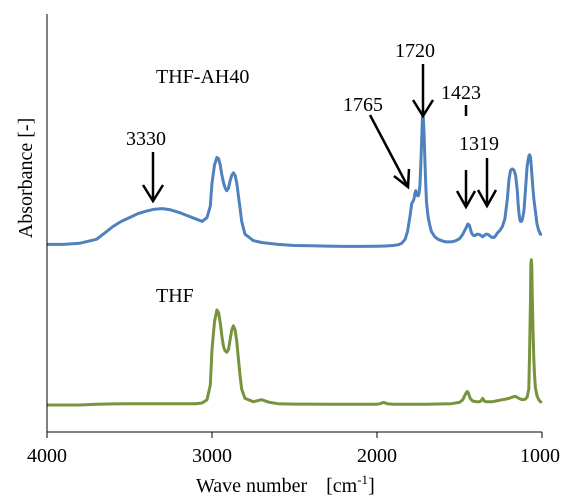 This screenshot has width=565, height=497. I want to click on x-axis-unit: [cm, so click(342, 486).